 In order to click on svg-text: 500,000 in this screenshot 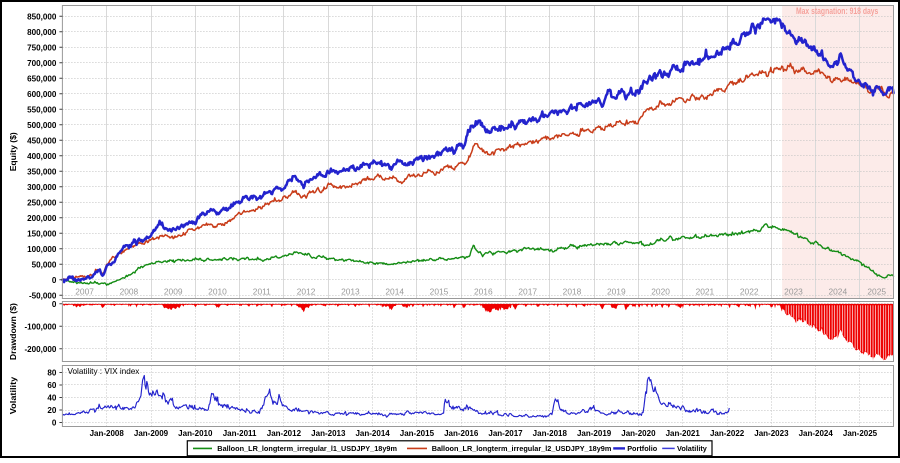, I will do `click(42, 125)`.